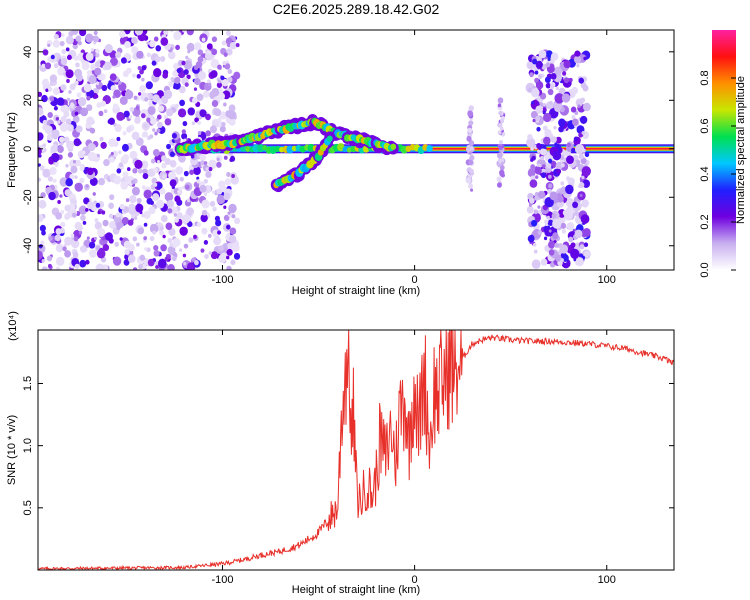 This screenshot has height=600, width=750. What do you see at coordinates (28, 507) in the screenshot?
I see `y-tick-label: 0.5` at bounding box center [28, 507].